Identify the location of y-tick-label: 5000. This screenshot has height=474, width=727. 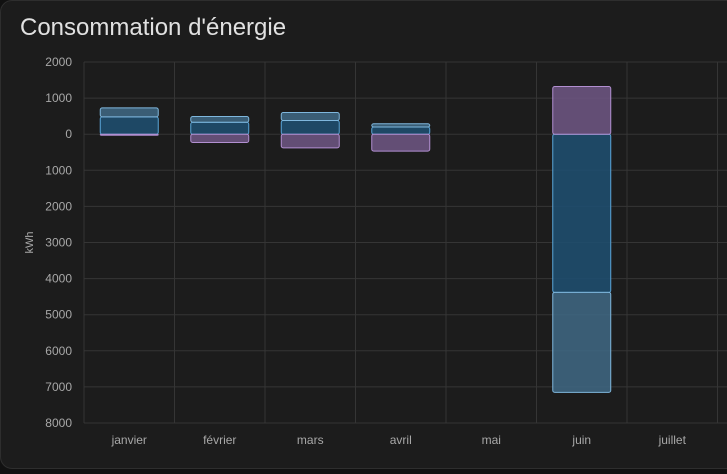
(58, 315).